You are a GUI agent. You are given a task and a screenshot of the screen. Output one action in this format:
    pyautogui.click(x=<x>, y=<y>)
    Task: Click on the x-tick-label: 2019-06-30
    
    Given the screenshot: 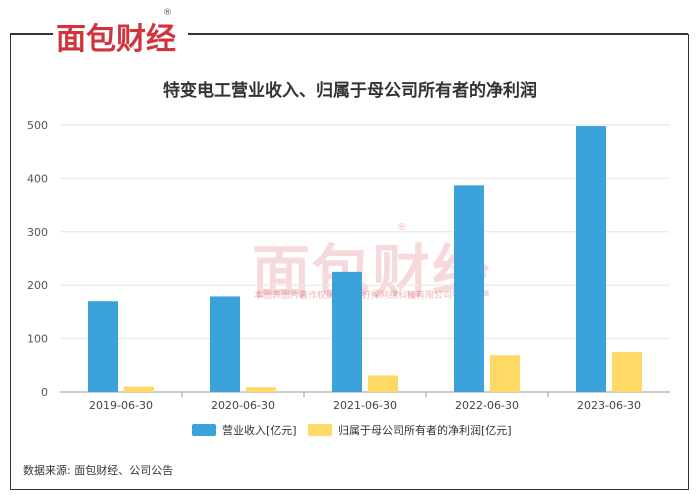 What is the action you would take?
    pyautogui.click(x=121, y=405)
    